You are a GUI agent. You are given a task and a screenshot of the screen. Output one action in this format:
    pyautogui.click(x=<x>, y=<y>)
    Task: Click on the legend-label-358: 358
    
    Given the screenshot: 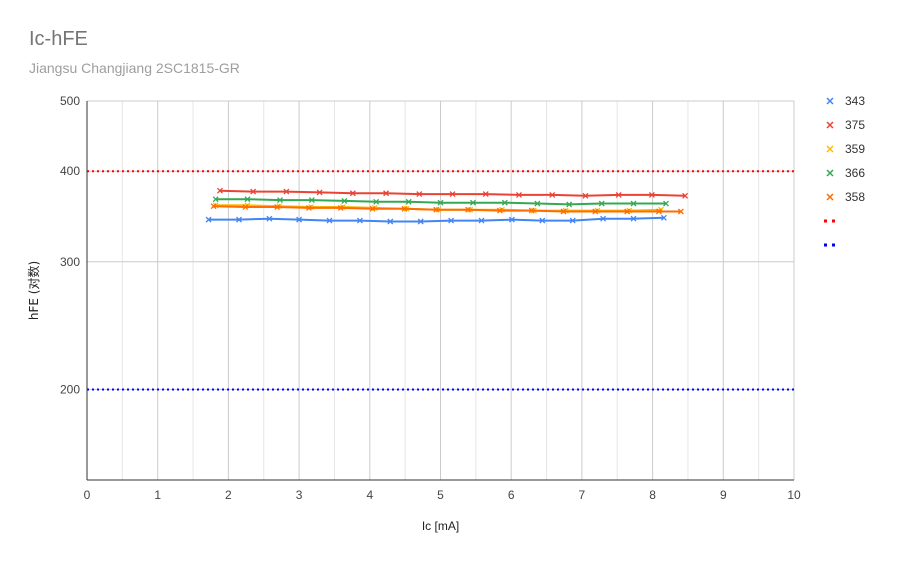 What is the action you would take?
    pyautogui.click(x=855, y=197)
    